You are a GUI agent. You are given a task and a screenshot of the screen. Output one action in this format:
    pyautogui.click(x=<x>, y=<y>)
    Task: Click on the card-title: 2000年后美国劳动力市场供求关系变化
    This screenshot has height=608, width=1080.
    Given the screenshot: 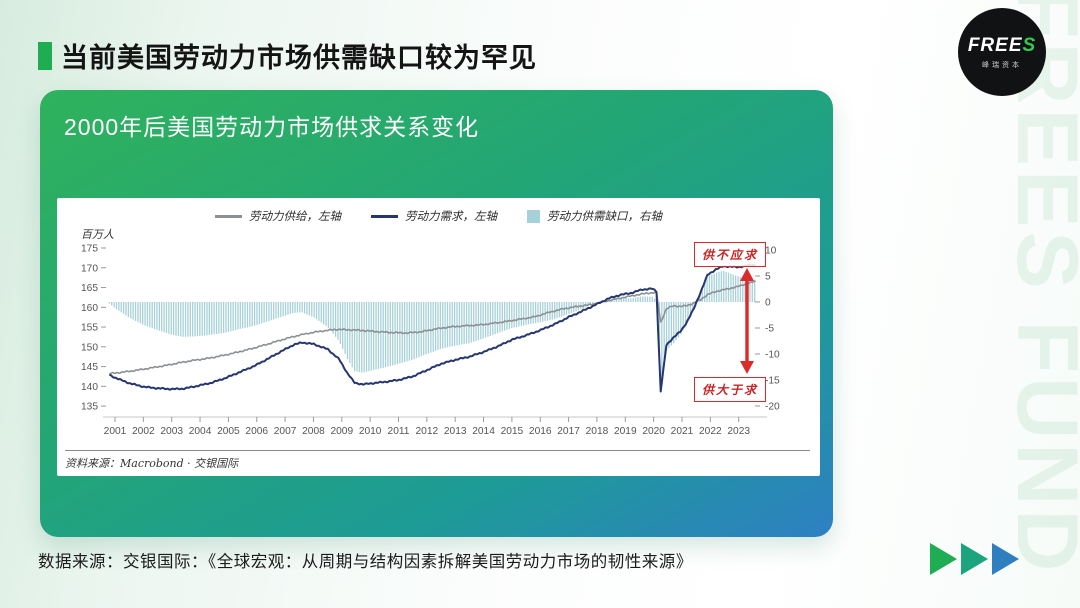 What is the action you would take?
    pyautogui.click(x=272, y=127)
    